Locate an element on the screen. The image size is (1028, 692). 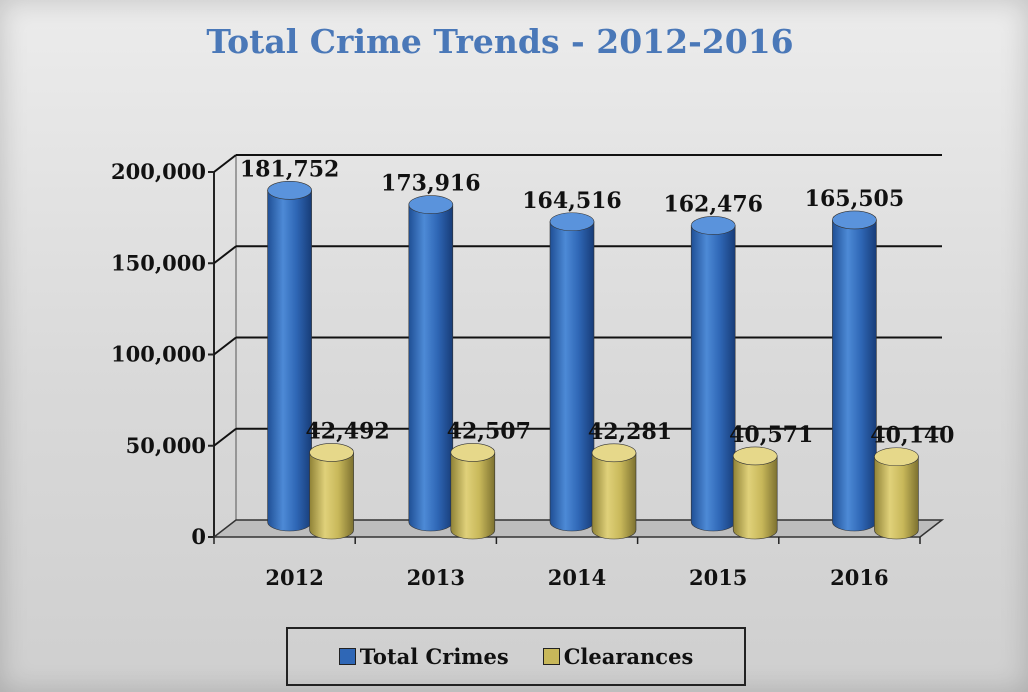
legend-item-total-crimes: Total Crimes is located at coordinates (423, 656).